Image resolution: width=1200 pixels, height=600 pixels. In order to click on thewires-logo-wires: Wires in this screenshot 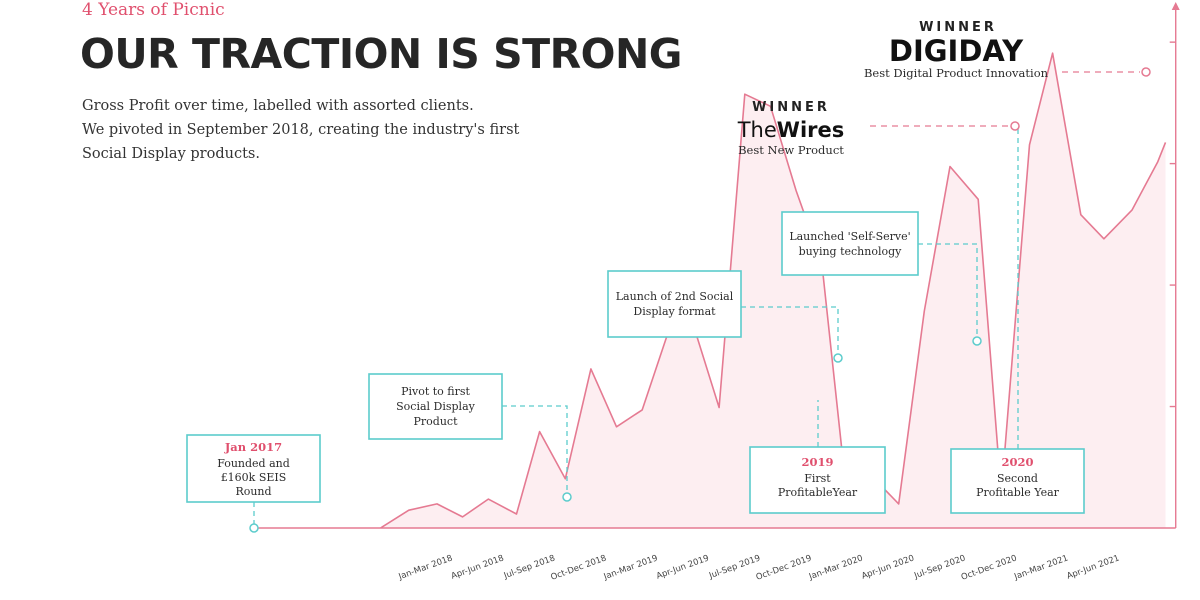, I will do `click(810, 130)`.